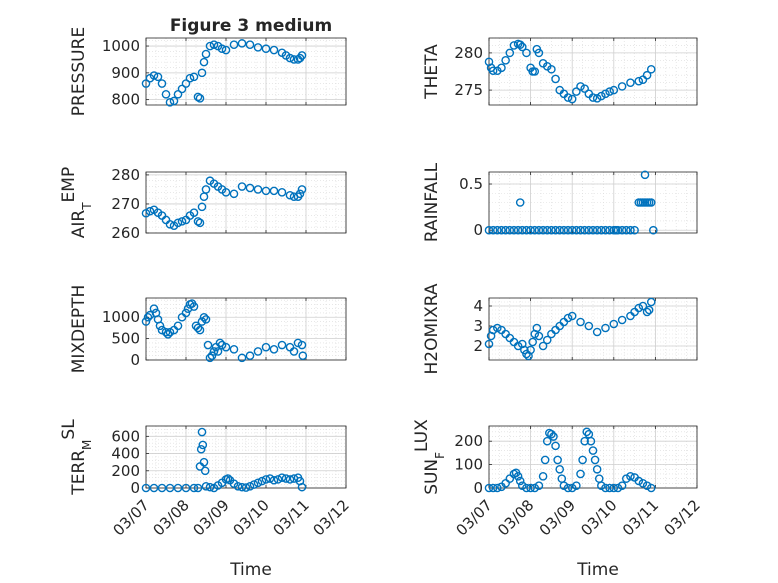 Image resolution: width=778 pixels, height=583 pixels. I want to click on y-axis-label: SUNFLUX, so click(429, 457).